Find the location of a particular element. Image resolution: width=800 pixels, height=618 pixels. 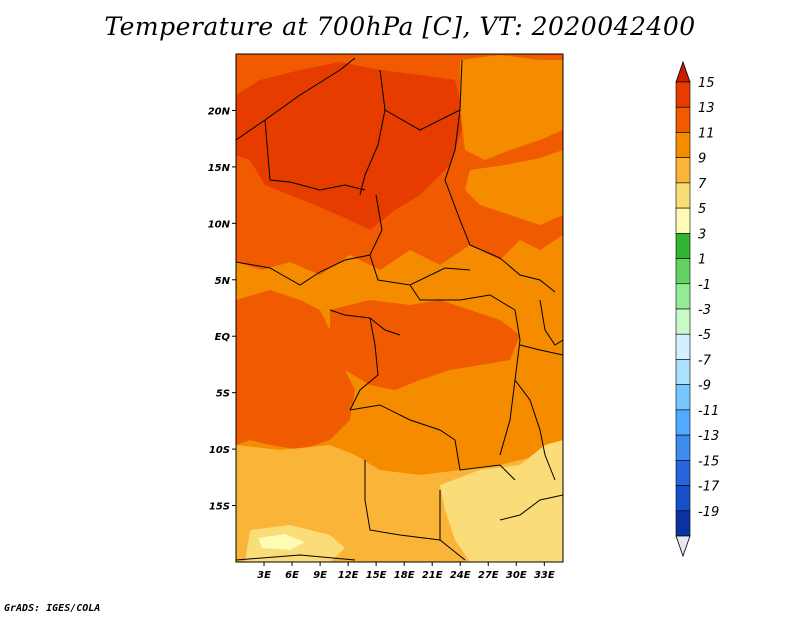

field-band-9-11-central is located at coordinates (456, 420).